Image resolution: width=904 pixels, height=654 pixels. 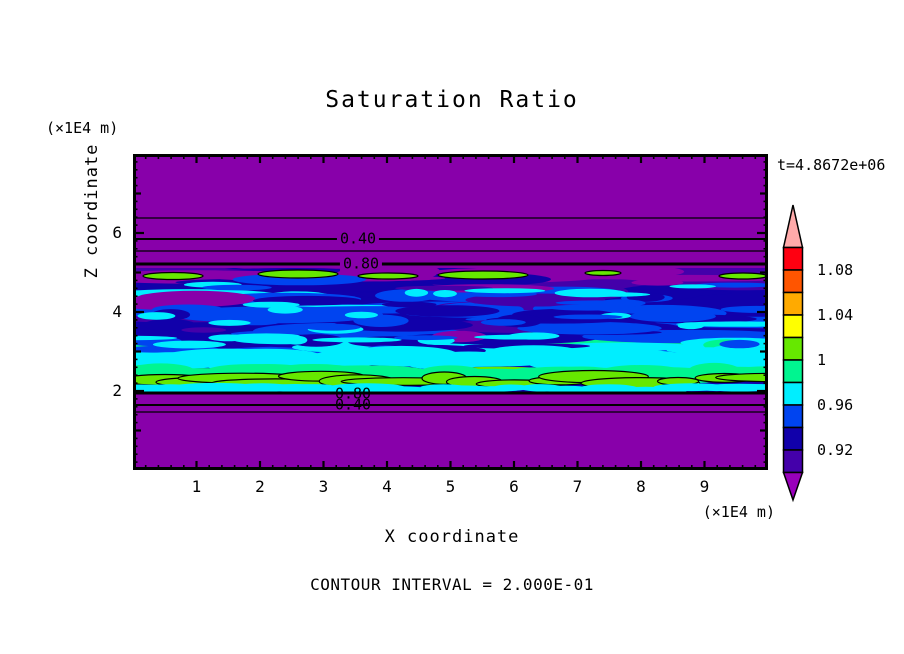 I want to click on x-tick-label: 5, so click(x=450, y=486).